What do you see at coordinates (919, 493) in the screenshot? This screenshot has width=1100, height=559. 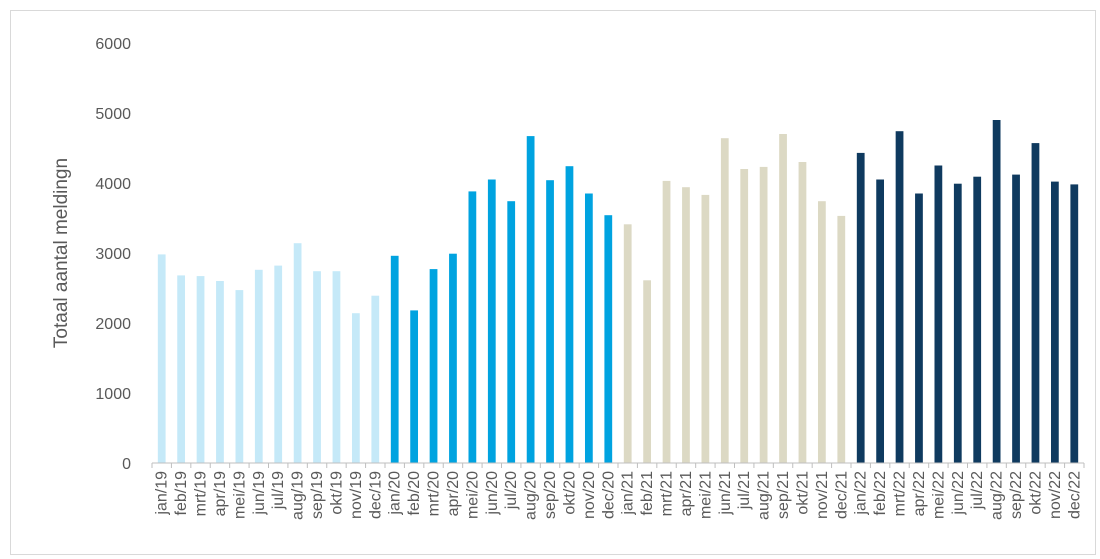 I see `x-tick-label: apr/22` at bounding box center [919, 493].